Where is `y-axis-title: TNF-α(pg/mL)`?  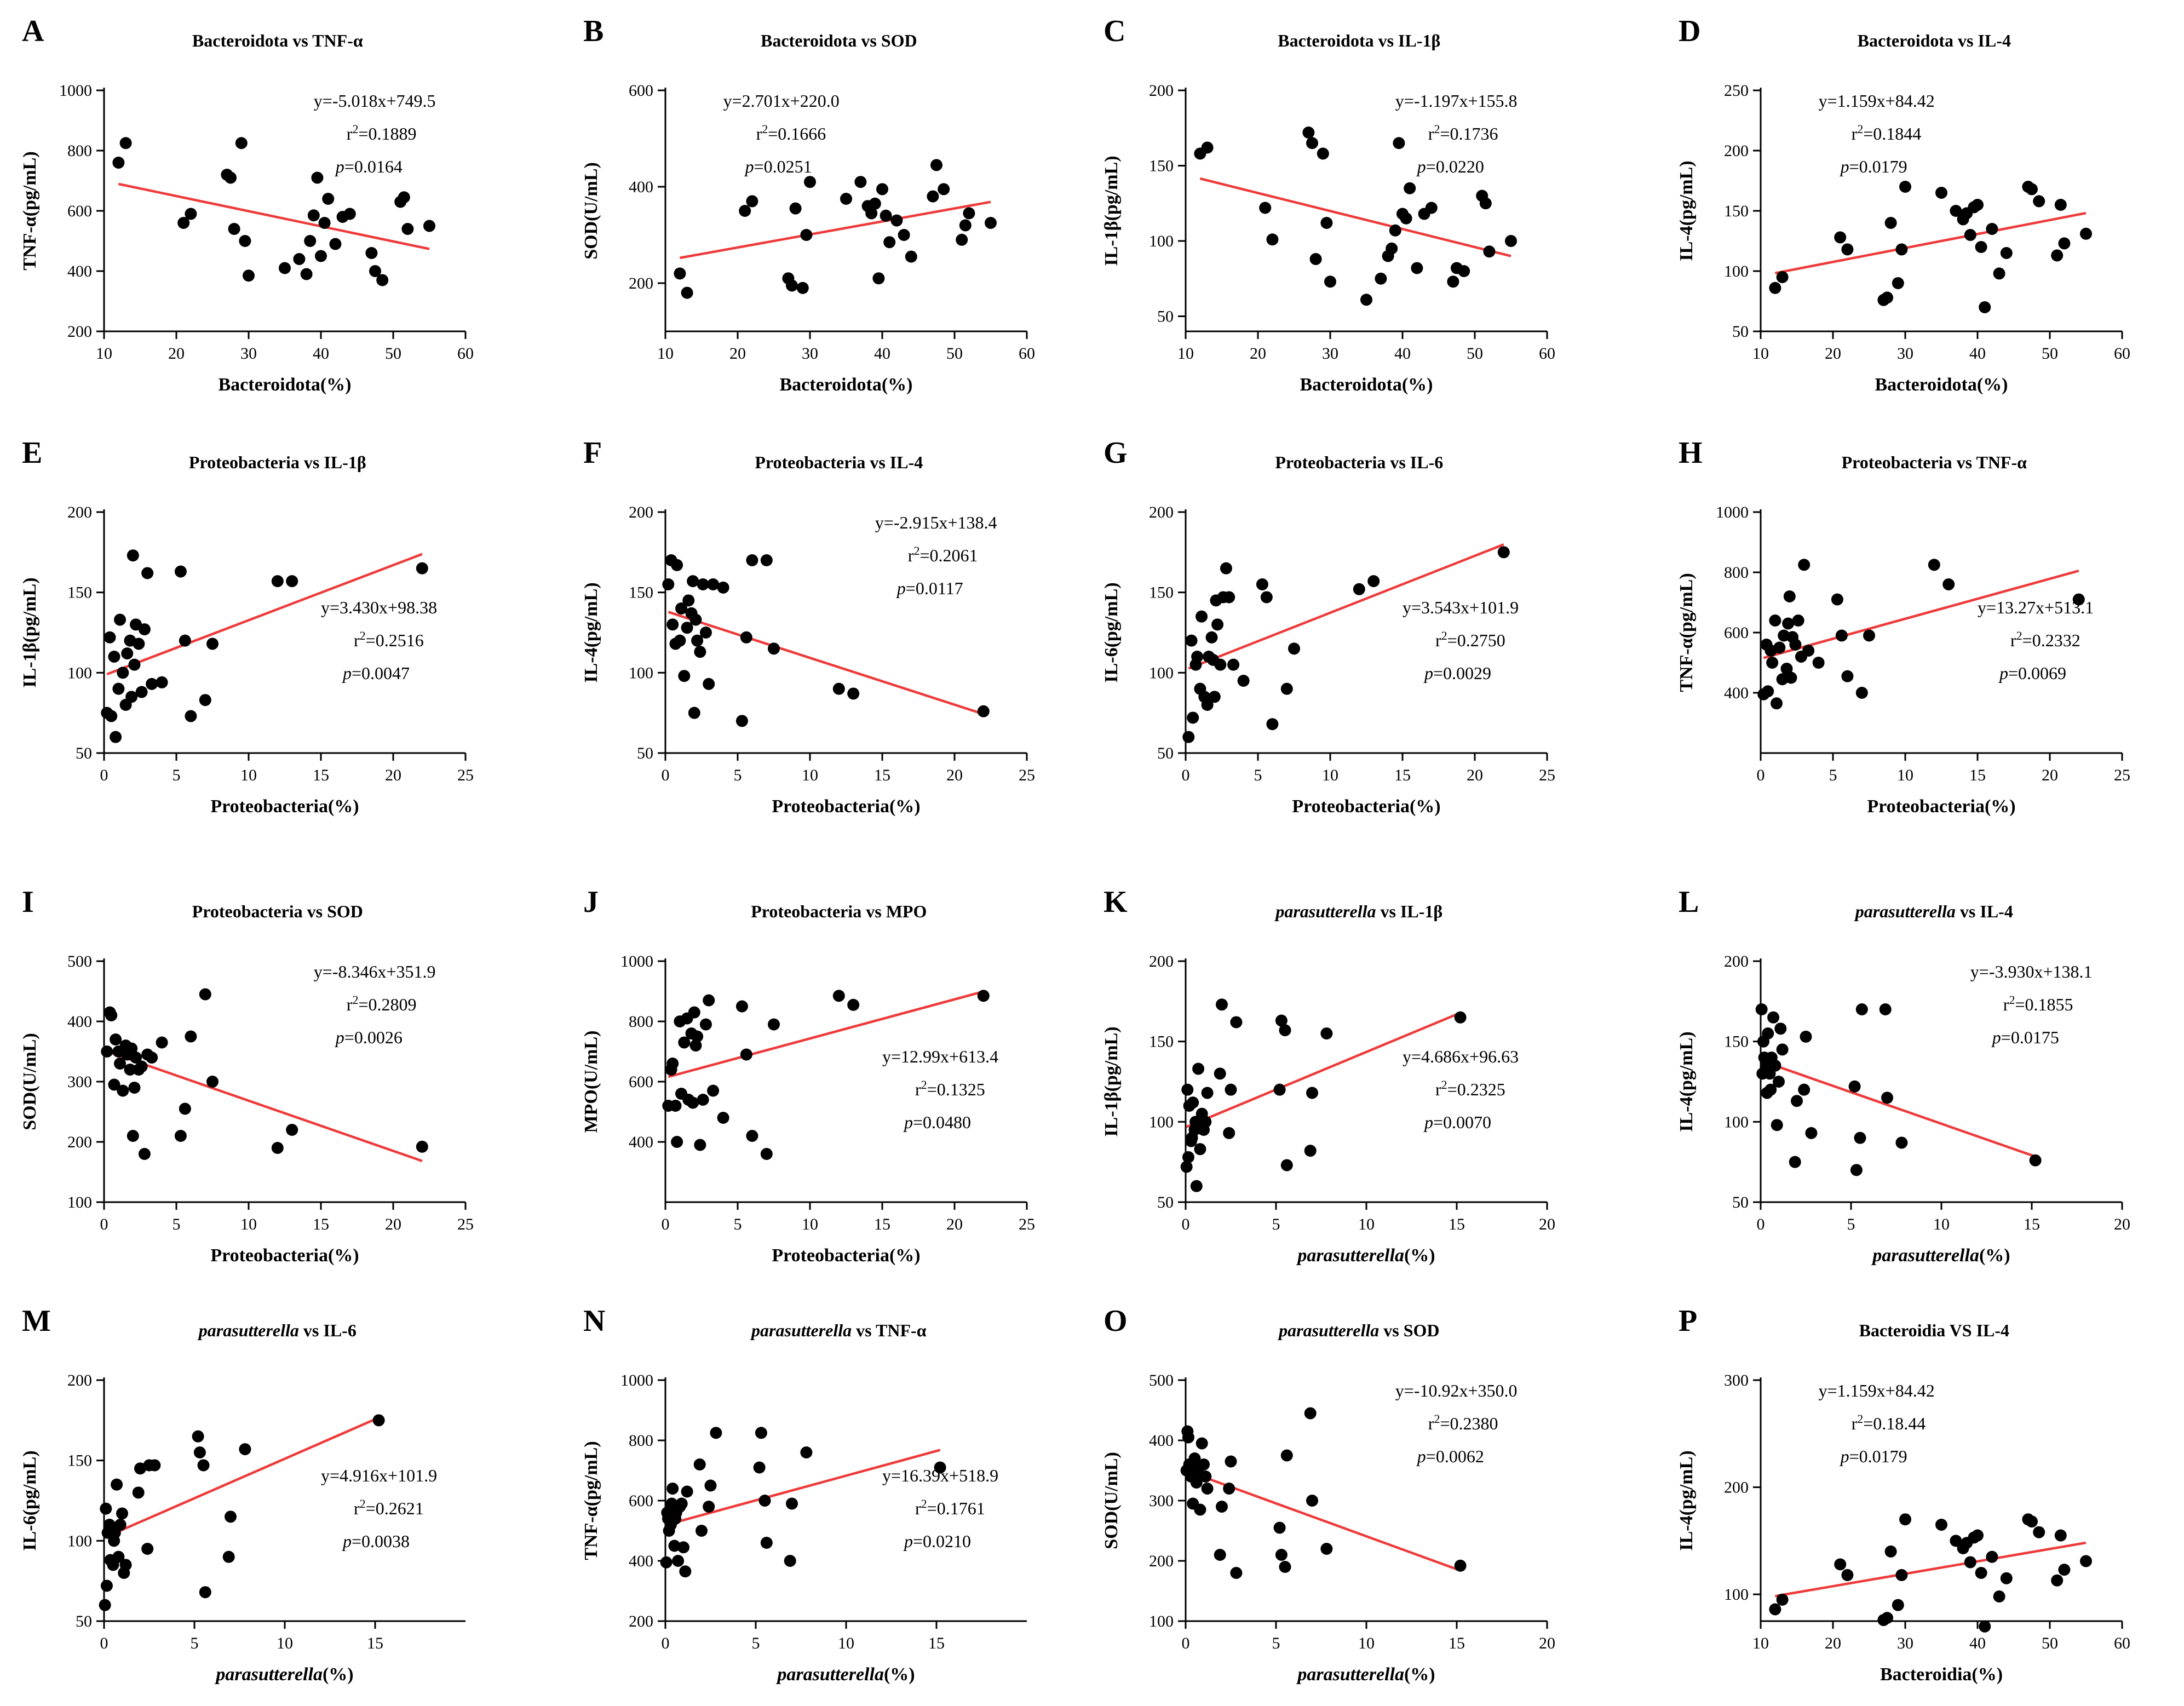 y-axis-title: TNF-α(pg/mL) is located at coordinates (30, 210).